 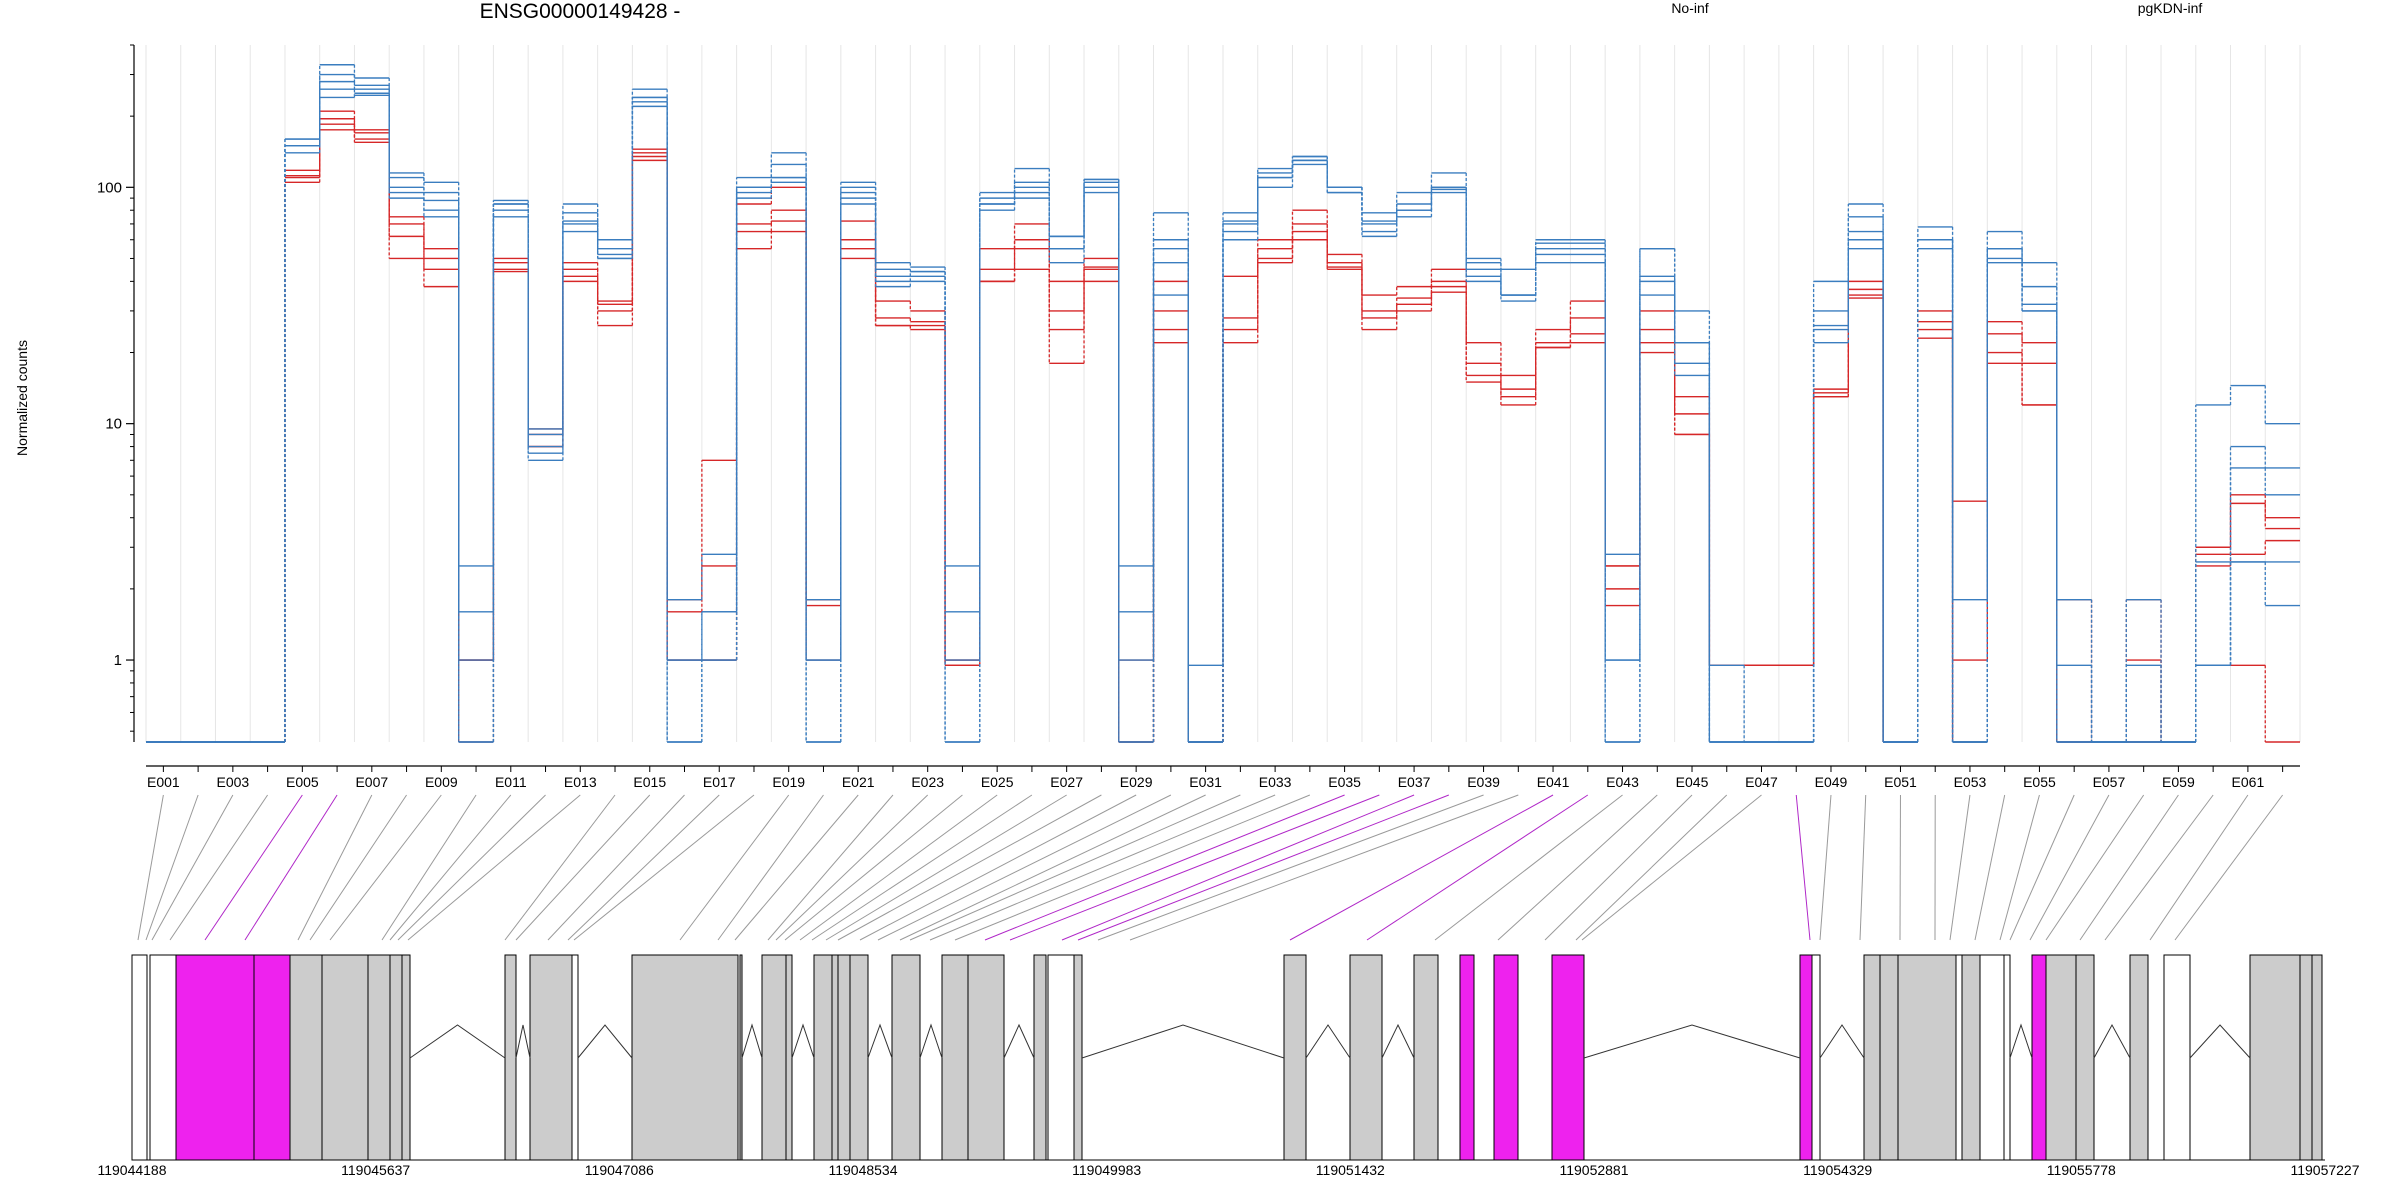 I want to click on x-tick-label: E039, so click(x=1483, y=782).